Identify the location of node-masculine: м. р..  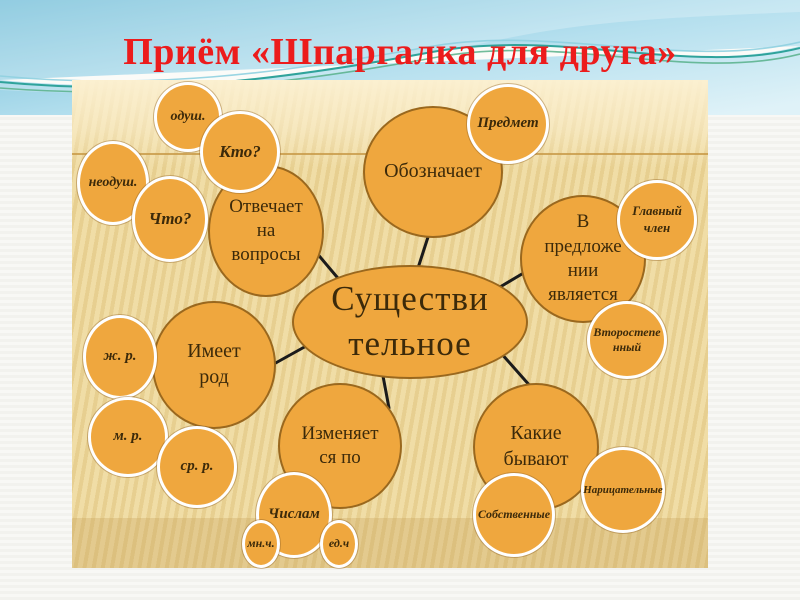
(128, 437).